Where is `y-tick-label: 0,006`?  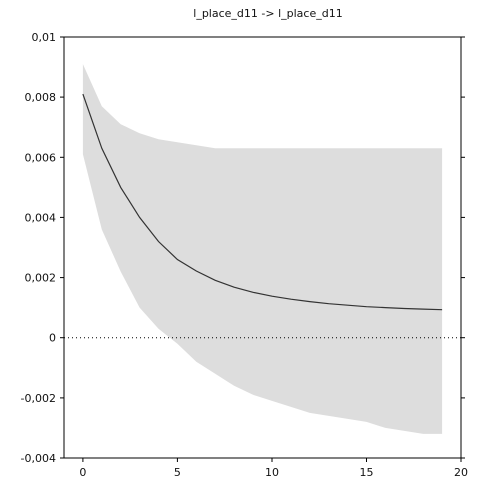 y-tick-label: 0,006 is located at coordinates (41, 157).